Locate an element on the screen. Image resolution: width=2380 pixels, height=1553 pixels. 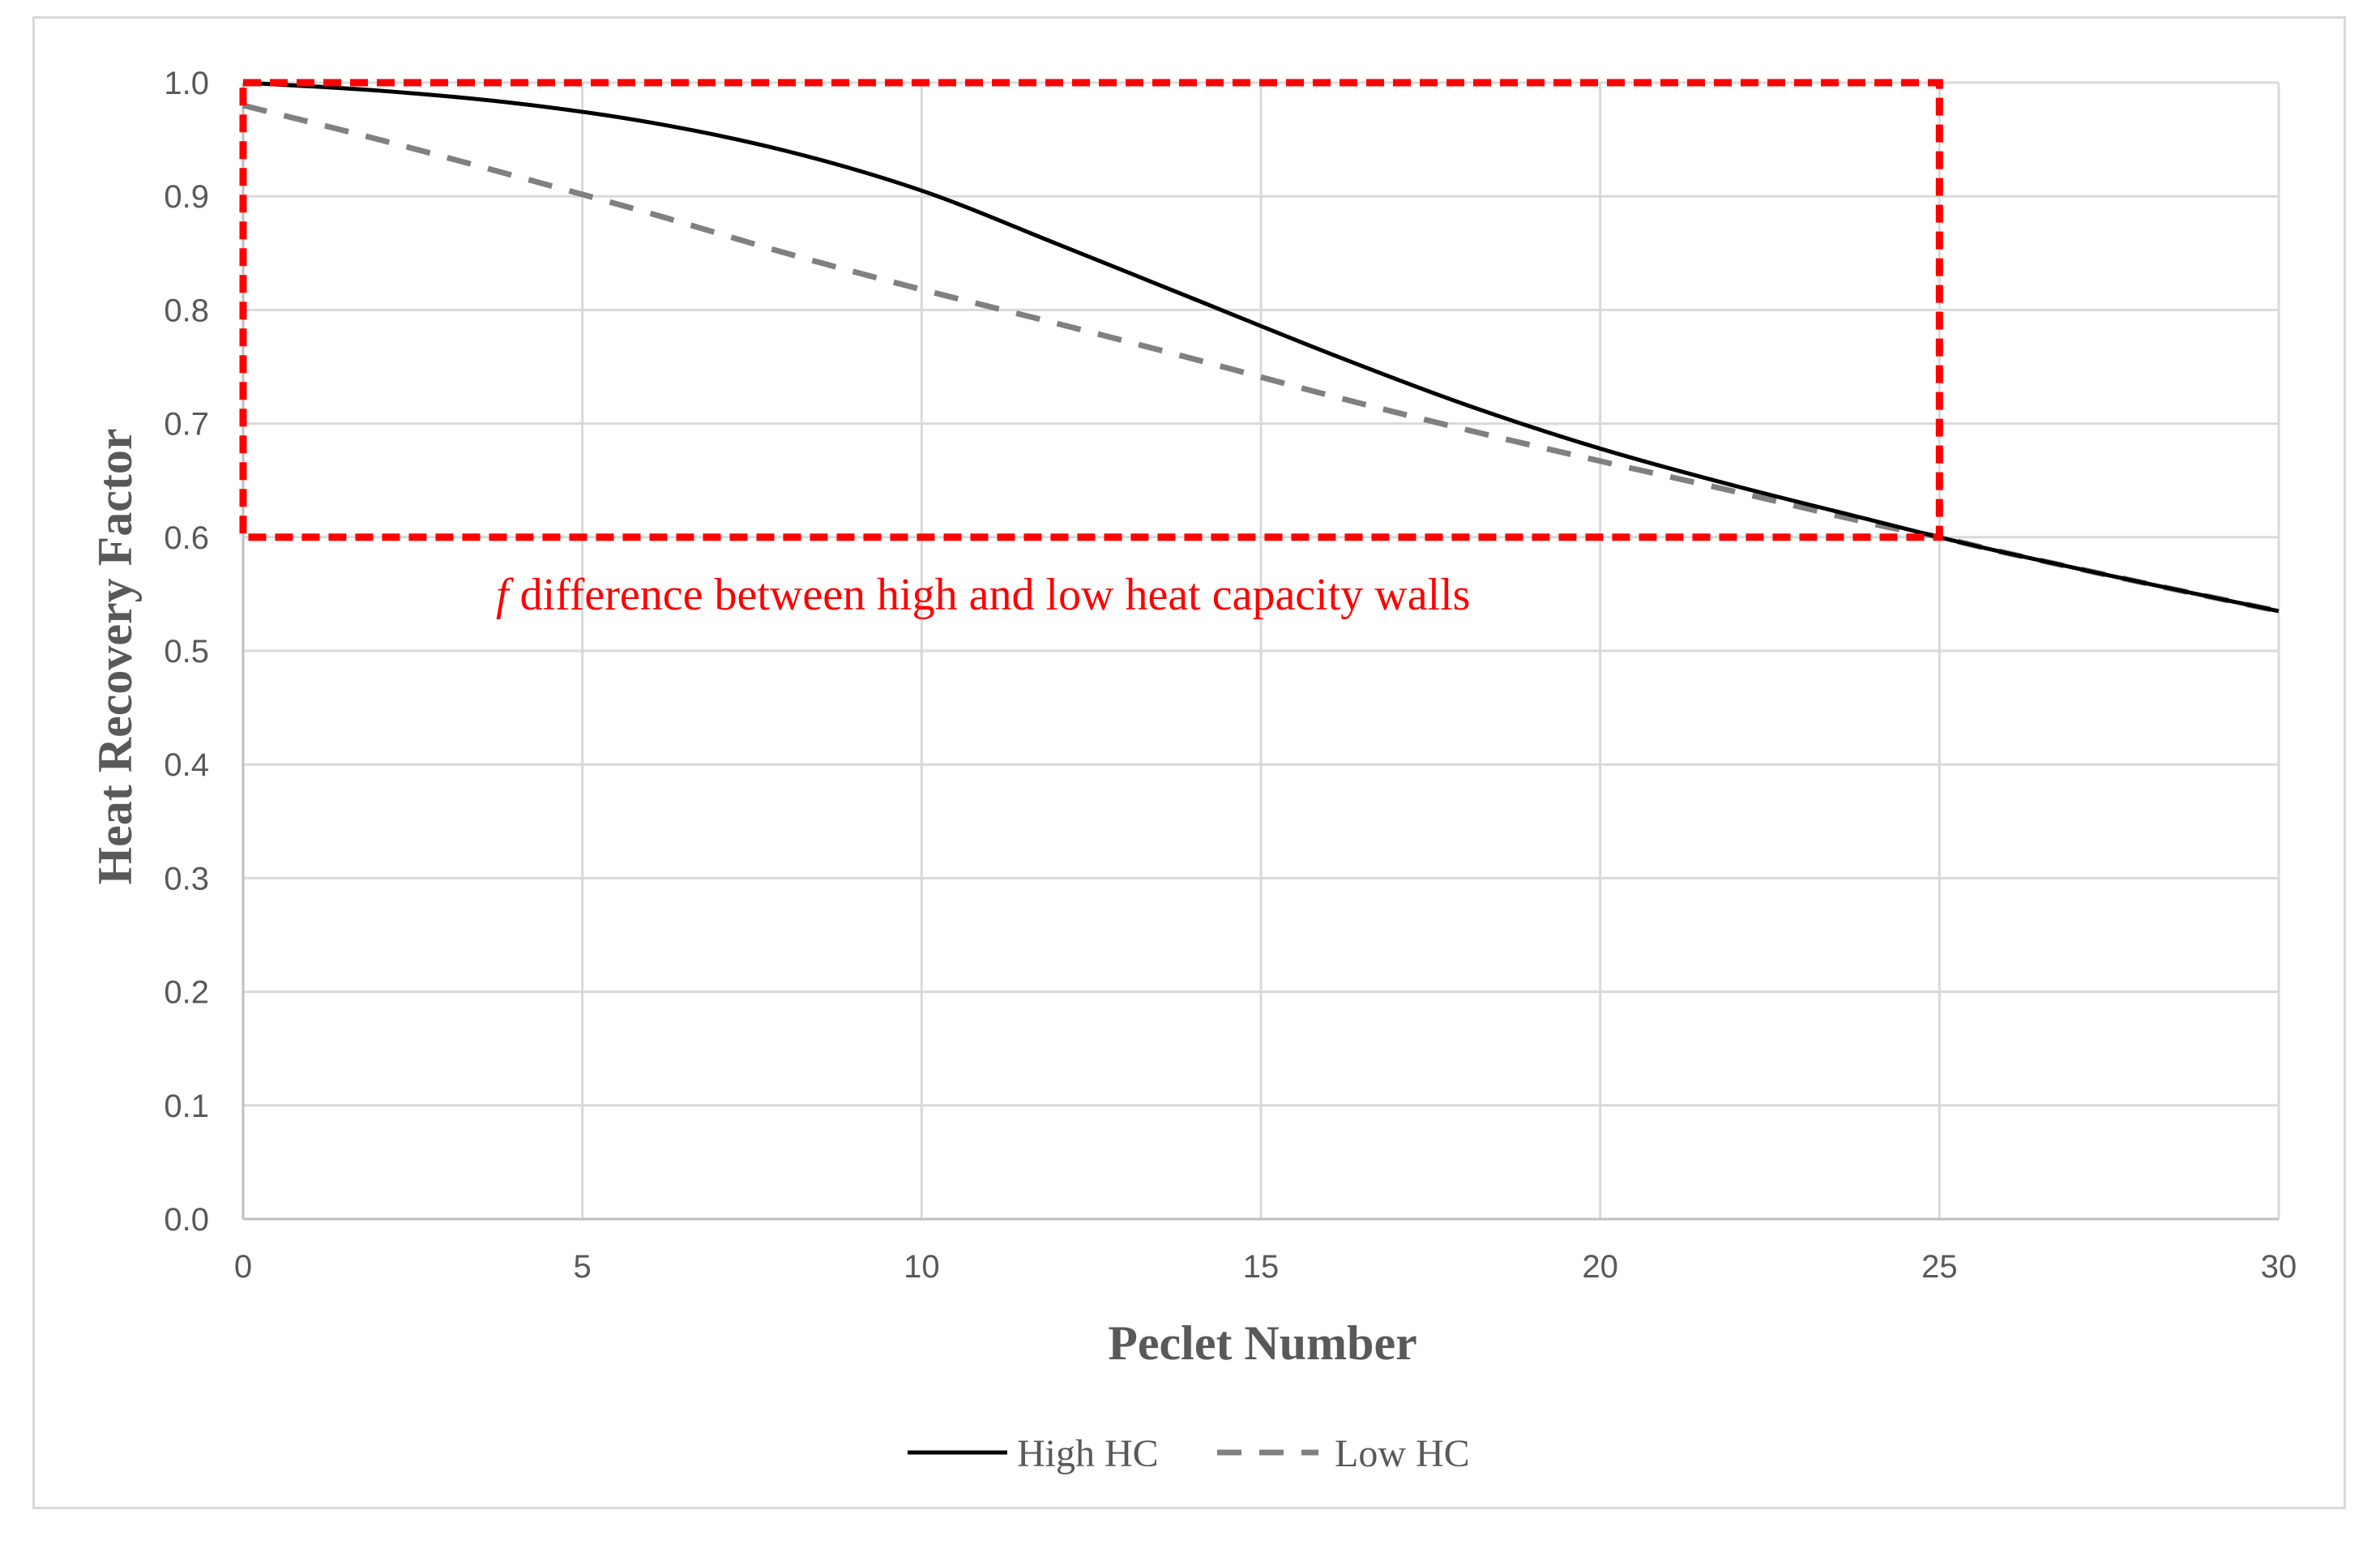
legend: High HC Low HC is located at coordinates (1189, 1453).